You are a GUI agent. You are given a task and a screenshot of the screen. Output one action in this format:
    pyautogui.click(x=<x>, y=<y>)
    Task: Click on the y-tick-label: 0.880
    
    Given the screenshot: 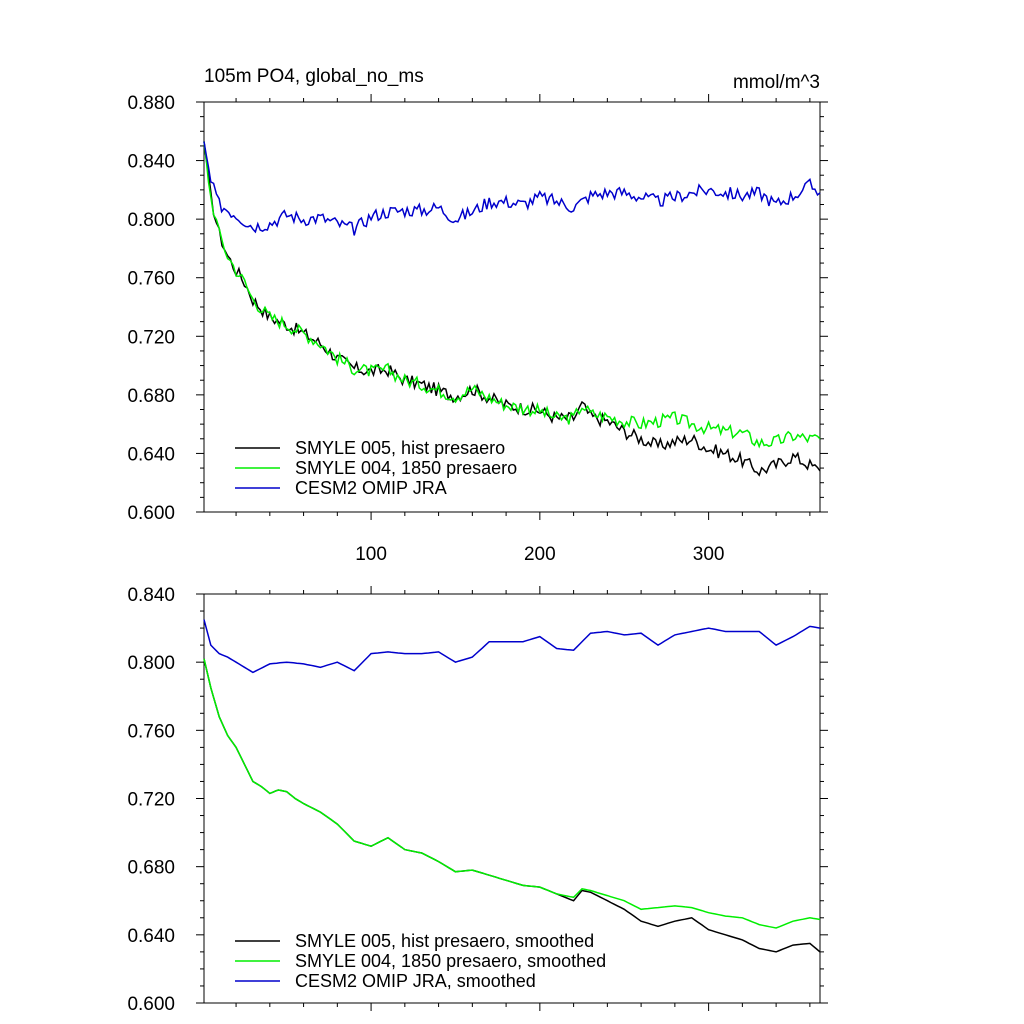 What is the action you would take?
    pyautogui.click(x=151, y=103)
    